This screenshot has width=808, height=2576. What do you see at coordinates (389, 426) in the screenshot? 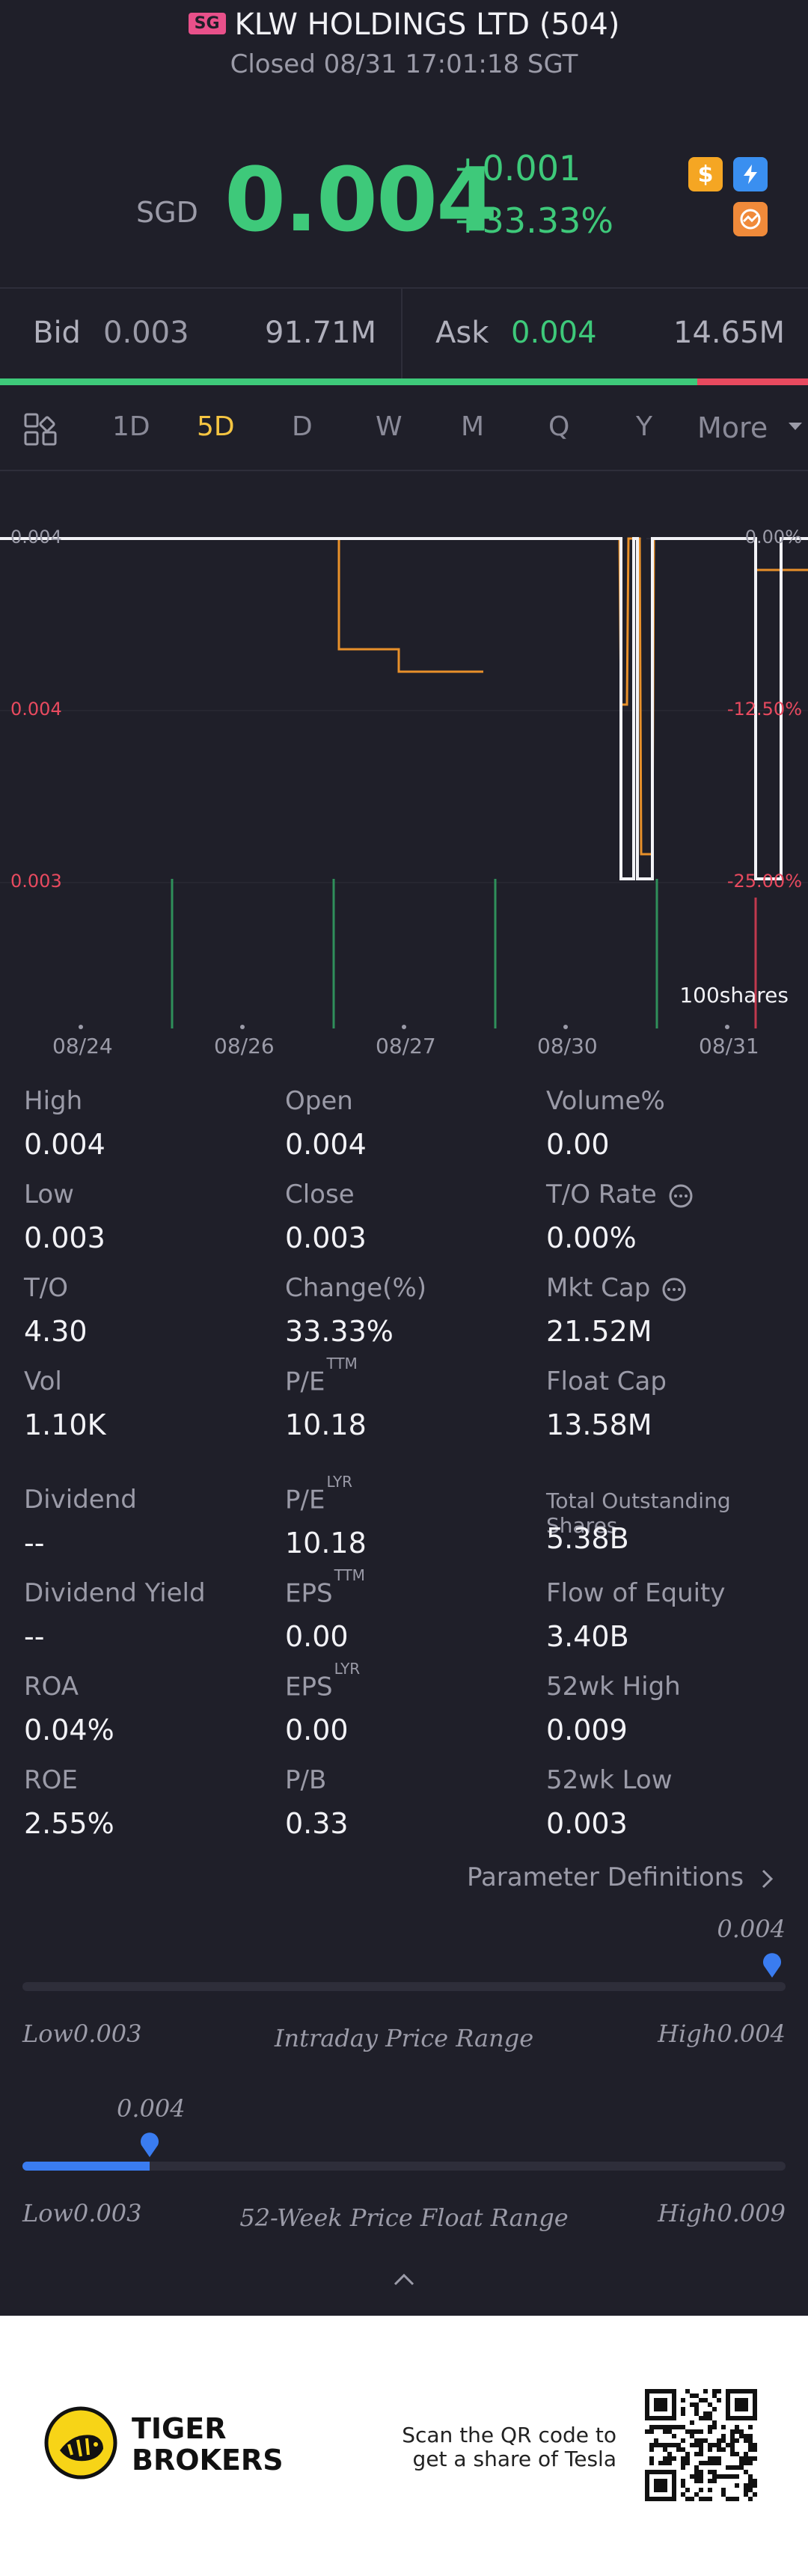
I see `tab-w: W` at bounding box center [389, 426].